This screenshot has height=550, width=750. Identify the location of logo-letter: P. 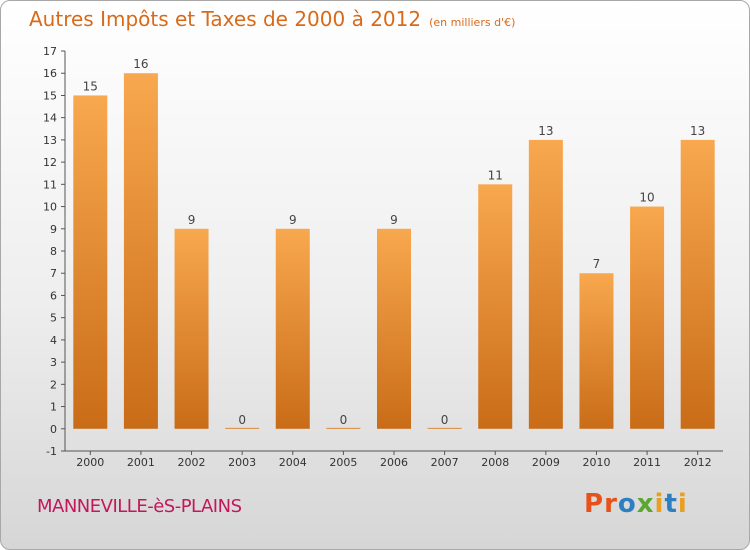
(594, 504).